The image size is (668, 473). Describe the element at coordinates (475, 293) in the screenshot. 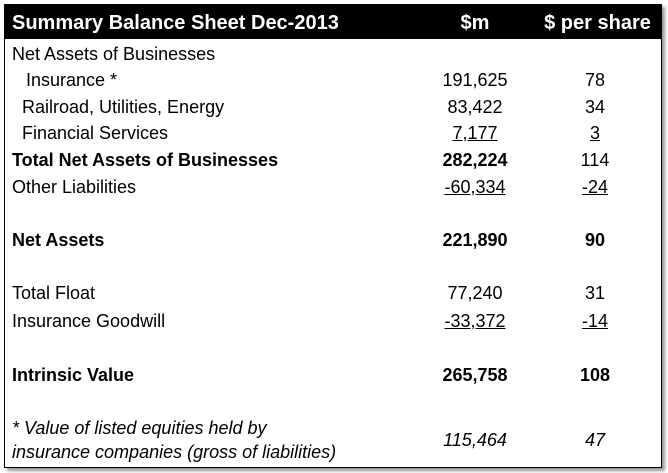

I see `cell: 77,240` at that location.